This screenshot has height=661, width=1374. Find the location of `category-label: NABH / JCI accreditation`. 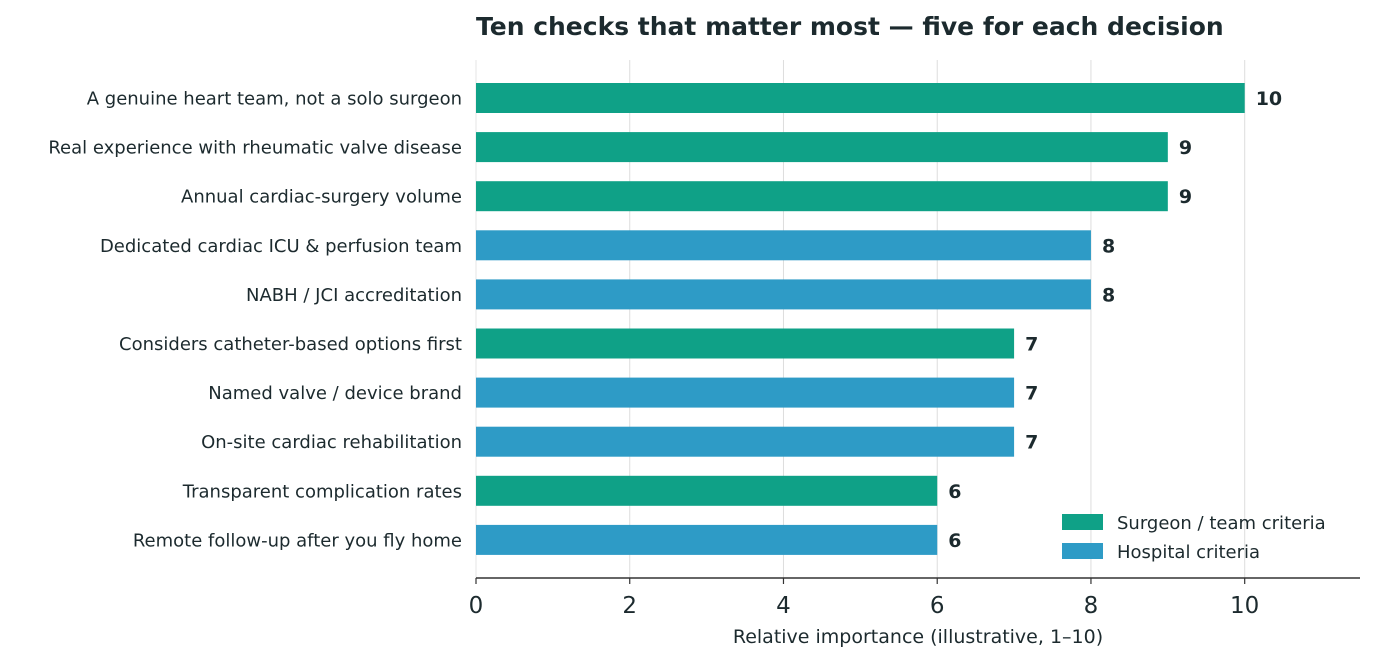

category-label: NABH / JCI accreditation is located at coordinates (354, 295).